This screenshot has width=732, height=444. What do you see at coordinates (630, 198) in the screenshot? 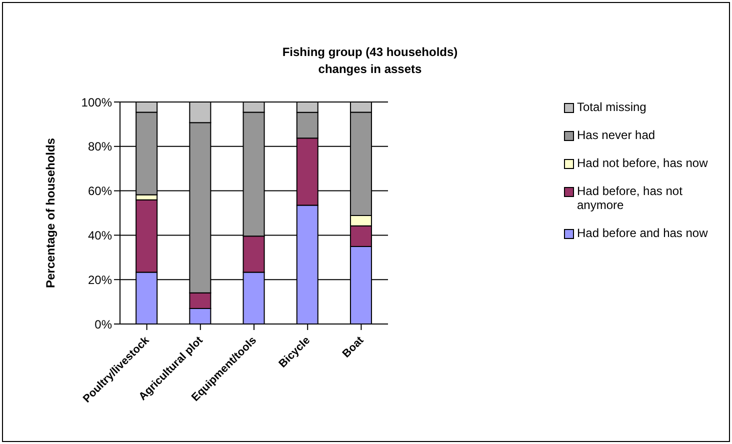
I see `legend-label: Had before, has not anymore` at bounding box center [630, 198].